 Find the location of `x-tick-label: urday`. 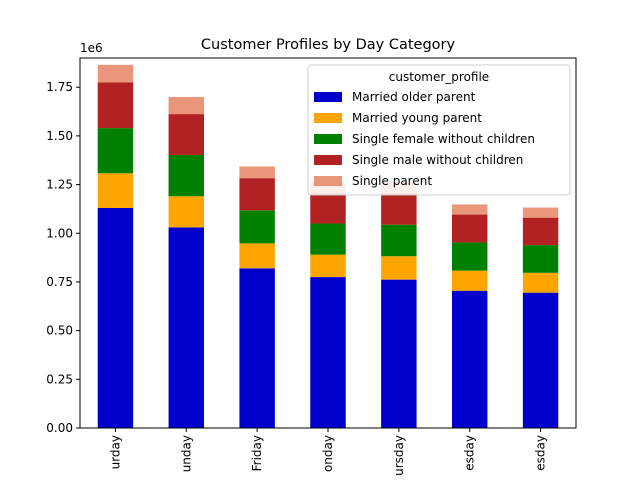

x-tick-label: urday is located at coordinates (115, 452).